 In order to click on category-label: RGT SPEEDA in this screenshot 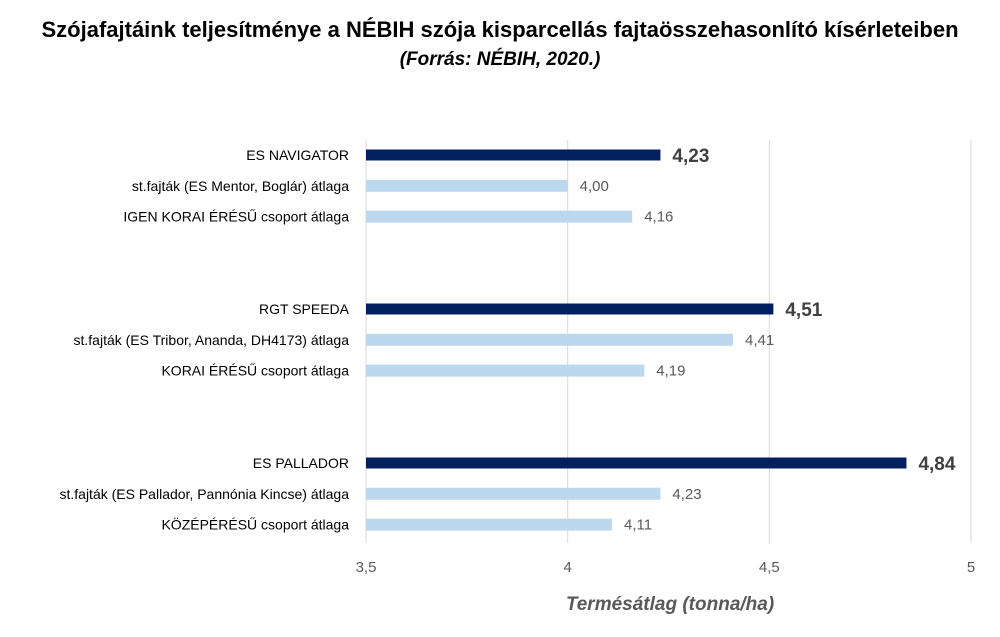, I will do `click(304, 309)`.